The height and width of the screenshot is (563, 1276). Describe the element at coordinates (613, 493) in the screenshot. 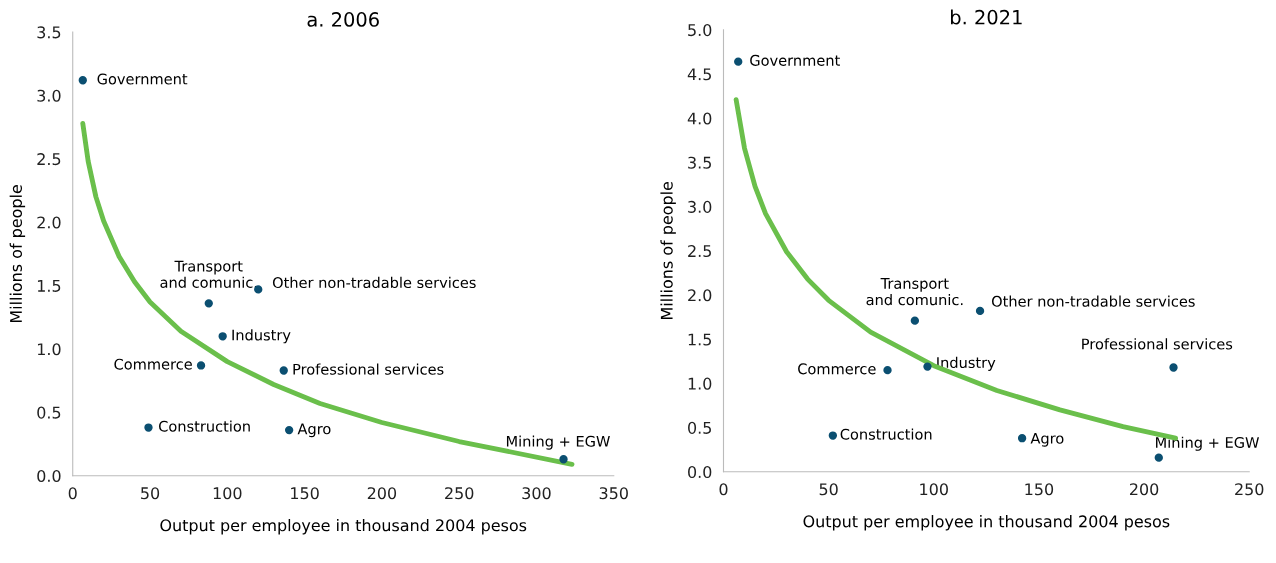

I see `x-tick-label: 350` at that location.